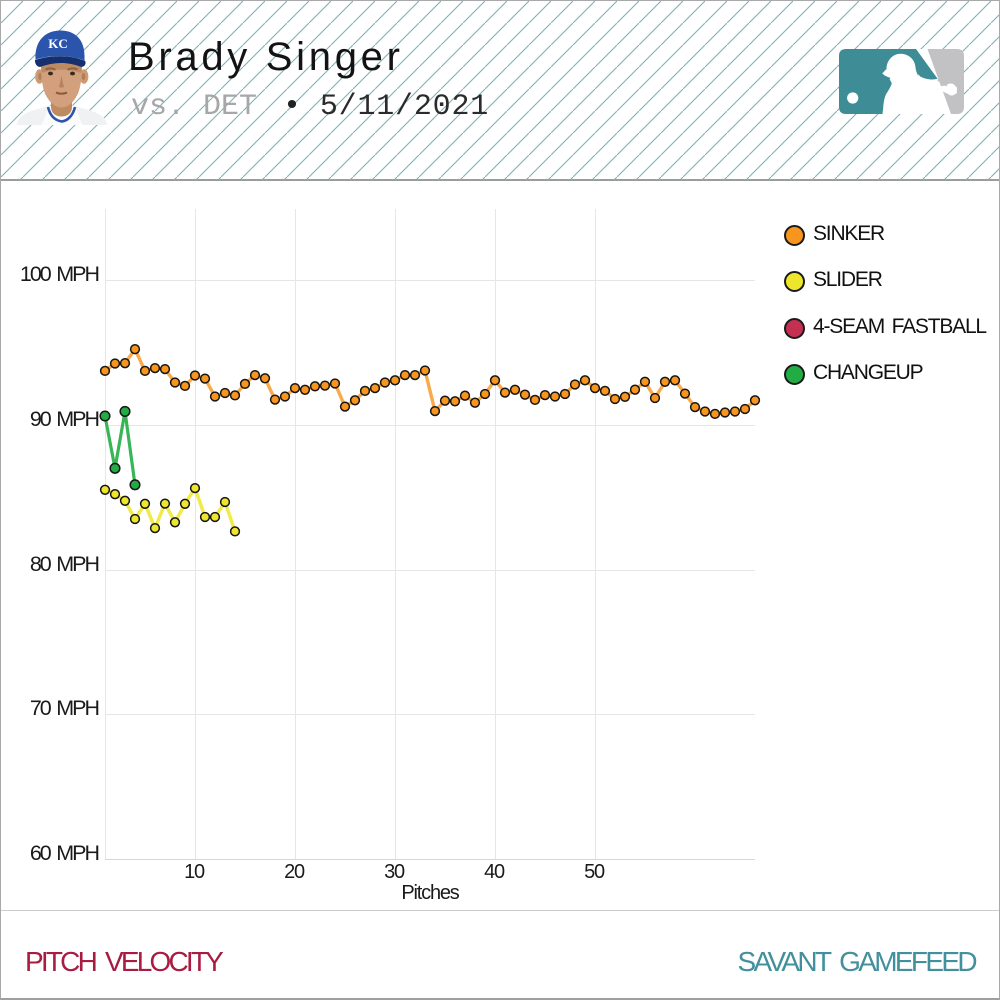 The width and height of the screenshot is (1000, 1000). I want to click on svg-text: 70 MPH, so click(64, 708).